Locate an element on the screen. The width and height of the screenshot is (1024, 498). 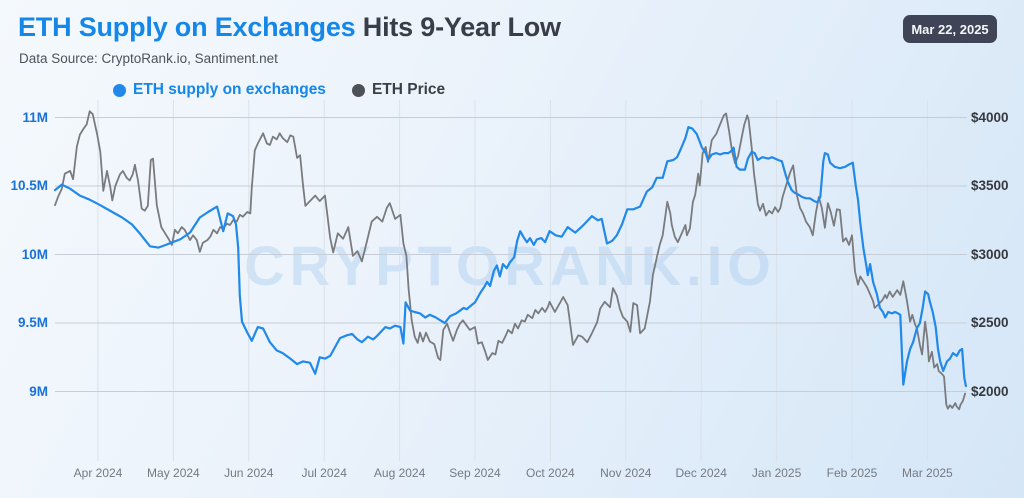
y-axis-right-tick-label: $2000 is located at coordinates (990, 391).